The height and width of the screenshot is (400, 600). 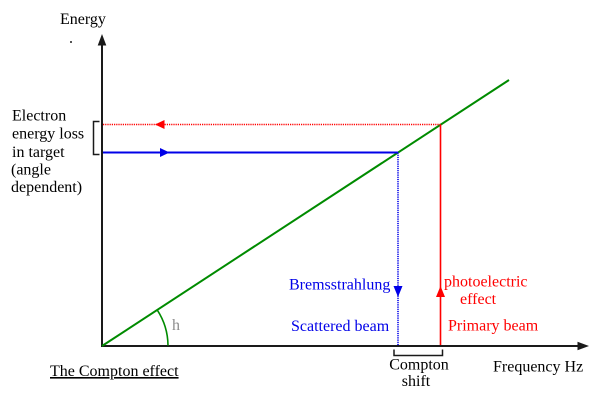 What do you see at coordinates (493, 326) in the screenshot?
I see `svg-text: Primary beam` at bounding box center [493, 326].